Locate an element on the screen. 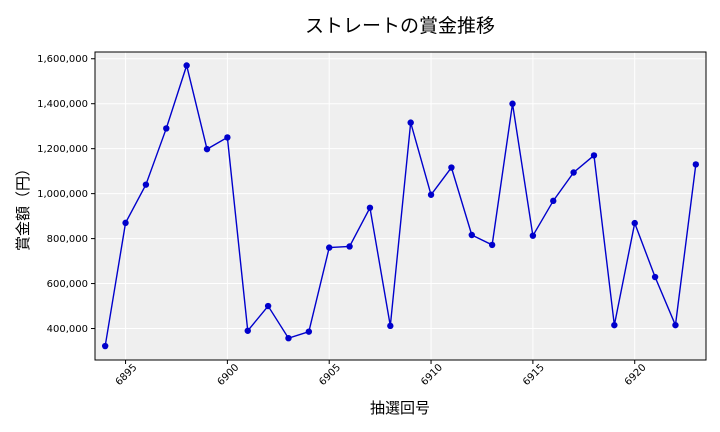  y-tick-label: 1,400,000 is located at coordinates (62, 104).